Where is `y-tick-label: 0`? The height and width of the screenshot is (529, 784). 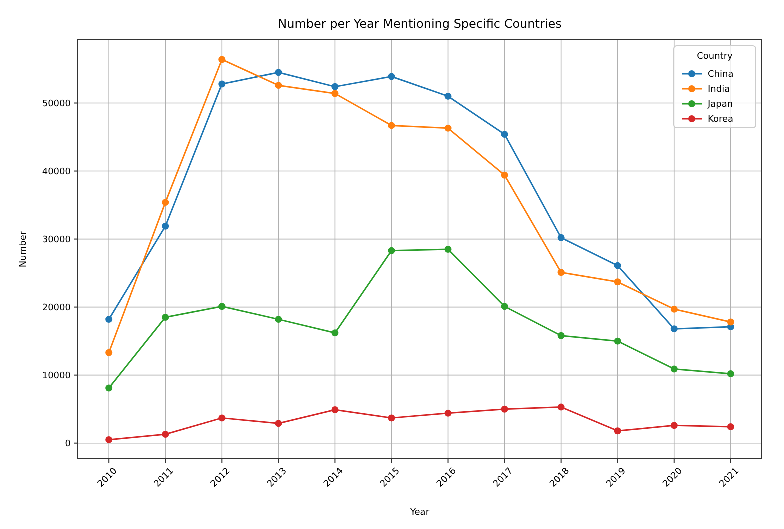
y-tick-label: 0 is located at coordinates (68, 445).